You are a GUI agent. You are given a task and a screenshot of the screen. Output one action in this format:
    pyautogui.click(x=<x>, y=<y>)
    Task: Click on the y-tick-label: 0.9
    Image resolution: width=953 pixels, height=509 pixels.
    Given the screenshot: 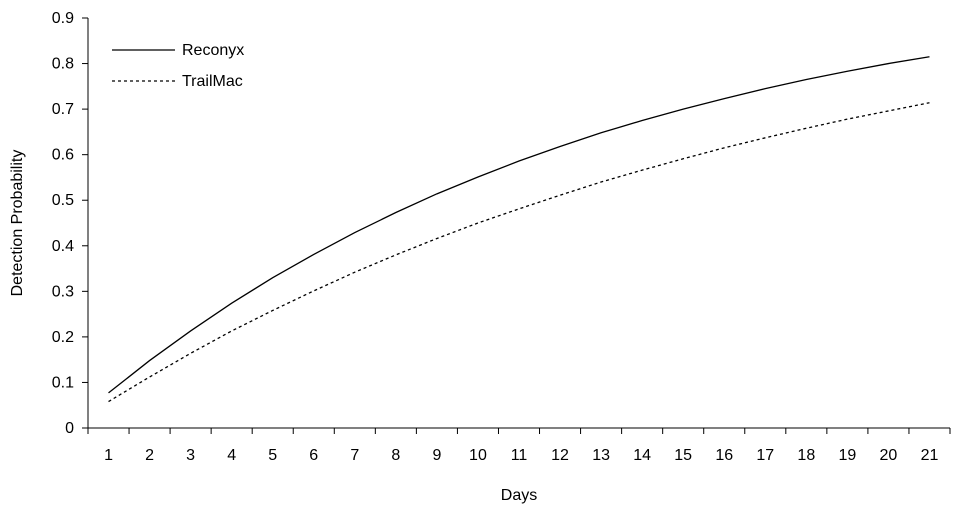 What is the action you would take?
    pyautogui.click(x=63, y=18)
    